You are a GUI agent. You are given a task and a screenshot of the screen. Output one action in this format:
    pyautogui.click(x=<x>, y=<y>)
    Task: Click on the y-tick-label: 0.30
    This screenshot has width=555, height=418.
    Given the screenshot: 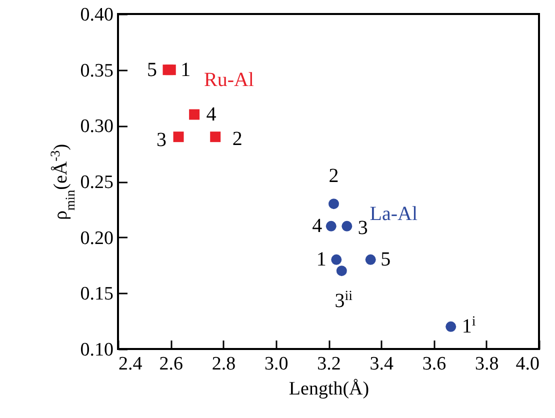 What is the action you would take?
    pyautogui.click(x=97, y=127)
    